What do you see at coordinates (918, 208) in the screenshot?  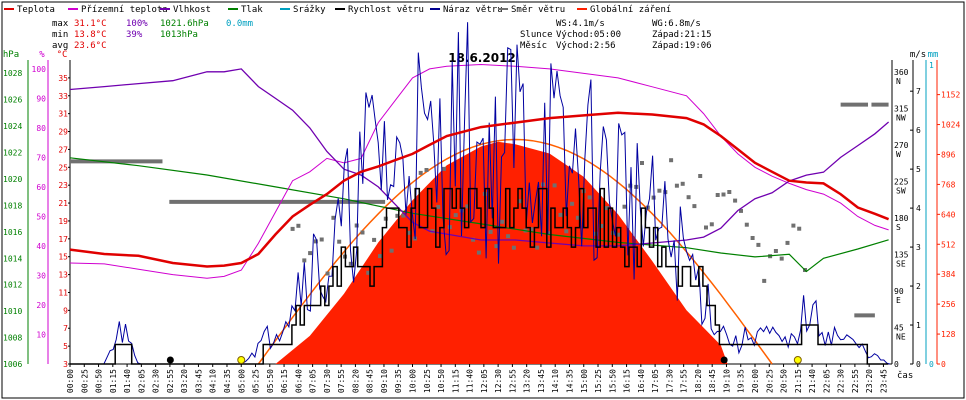 I see `wind-speed-tick: 4` at bounding box center [918, 208].